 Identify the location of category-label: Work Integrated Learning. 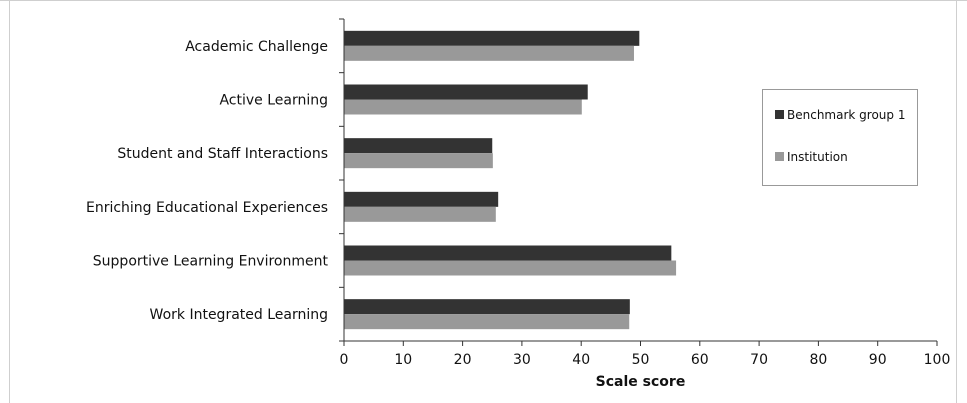
(239, 315).